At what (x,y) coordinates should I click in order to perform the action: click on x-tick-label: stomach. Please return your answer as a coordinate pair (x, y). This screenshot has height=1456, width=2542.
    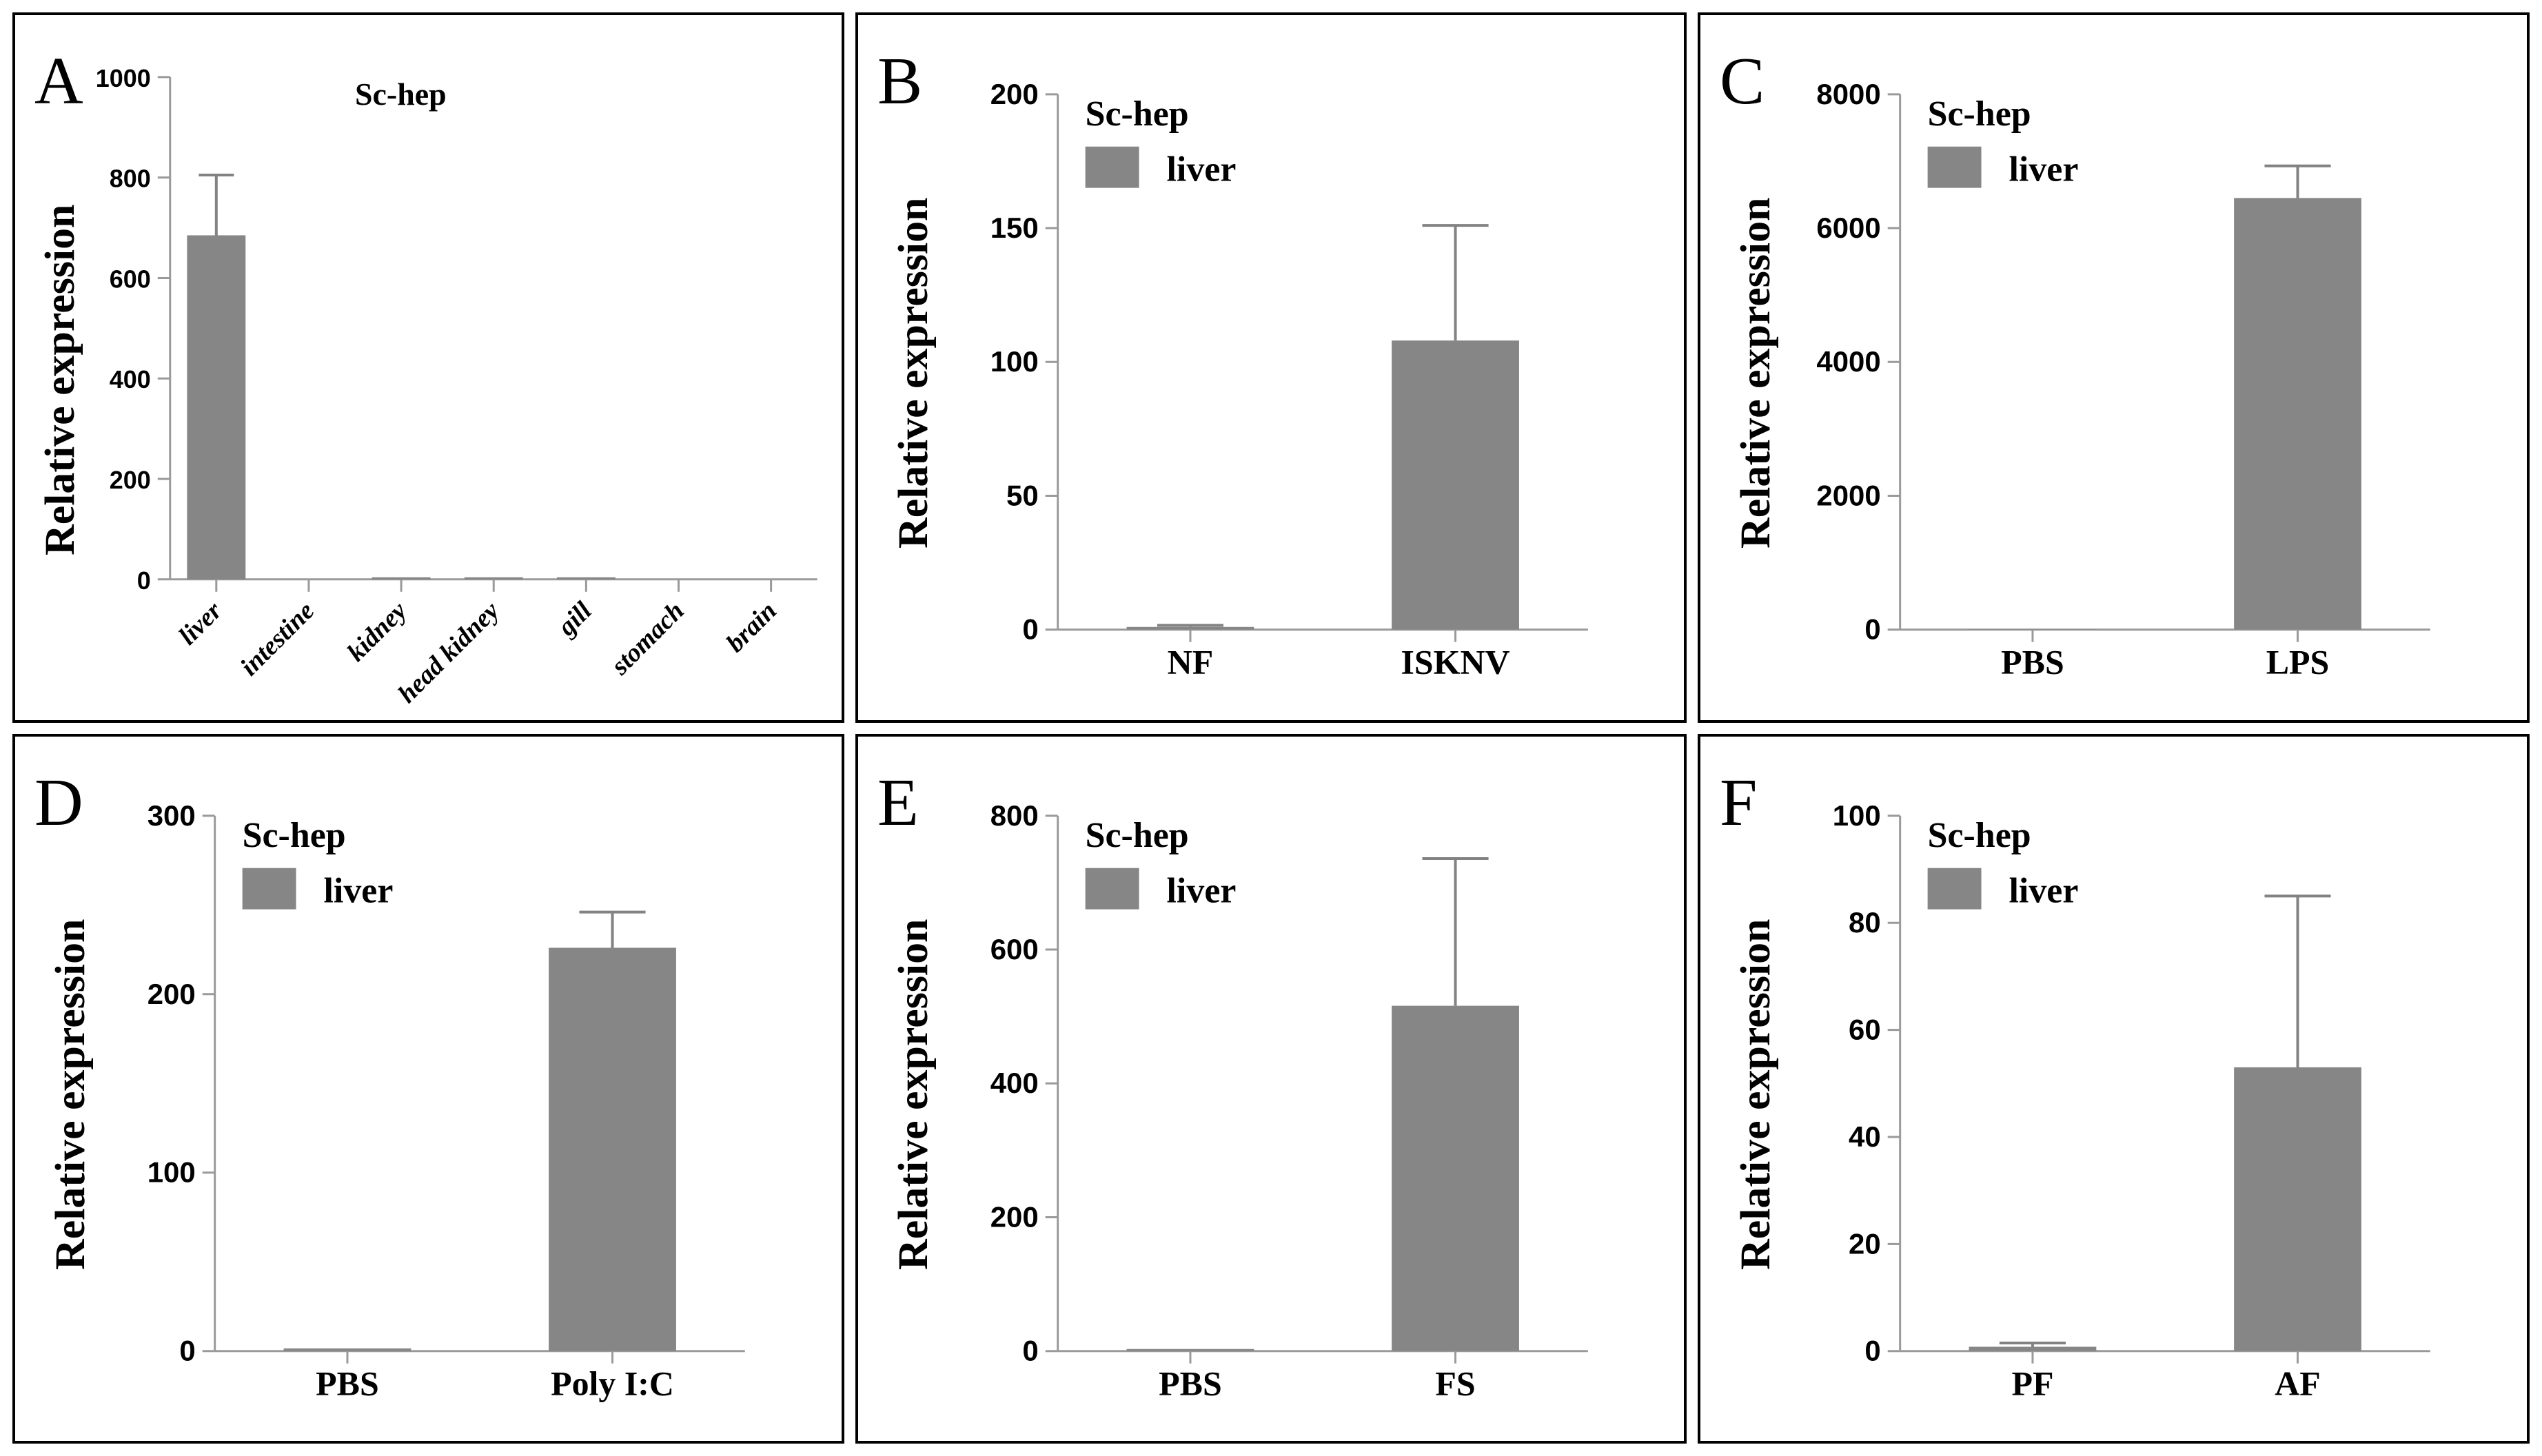
    Looking at the image, I should click on (647, 638).